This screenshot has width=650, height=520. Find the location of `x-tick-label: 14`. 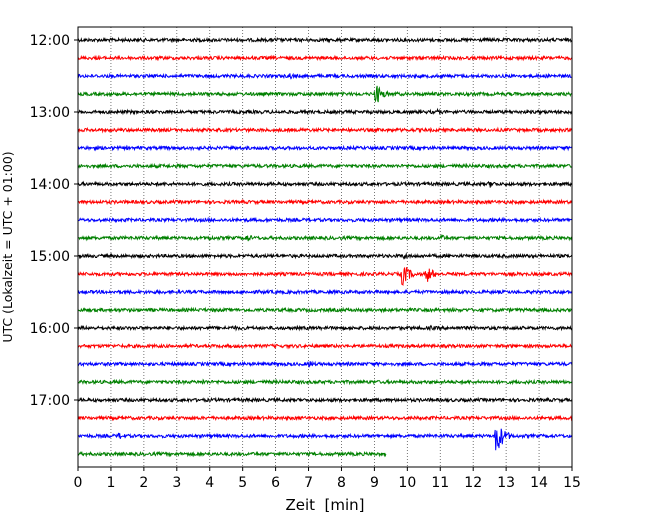

x-tick-label: 14 is located at coordinates (539, 483).